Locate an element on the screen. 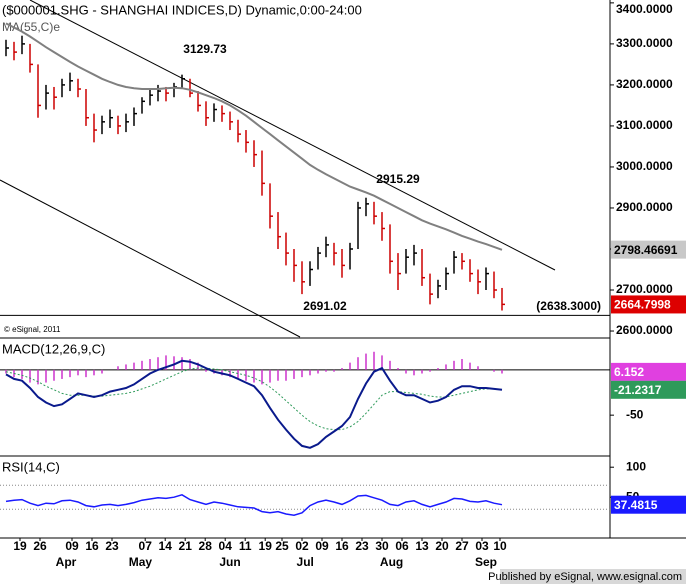 The height and width of the screenshot is (584, 686). x-tick-label: 20 is located at coordinates (442, 546).